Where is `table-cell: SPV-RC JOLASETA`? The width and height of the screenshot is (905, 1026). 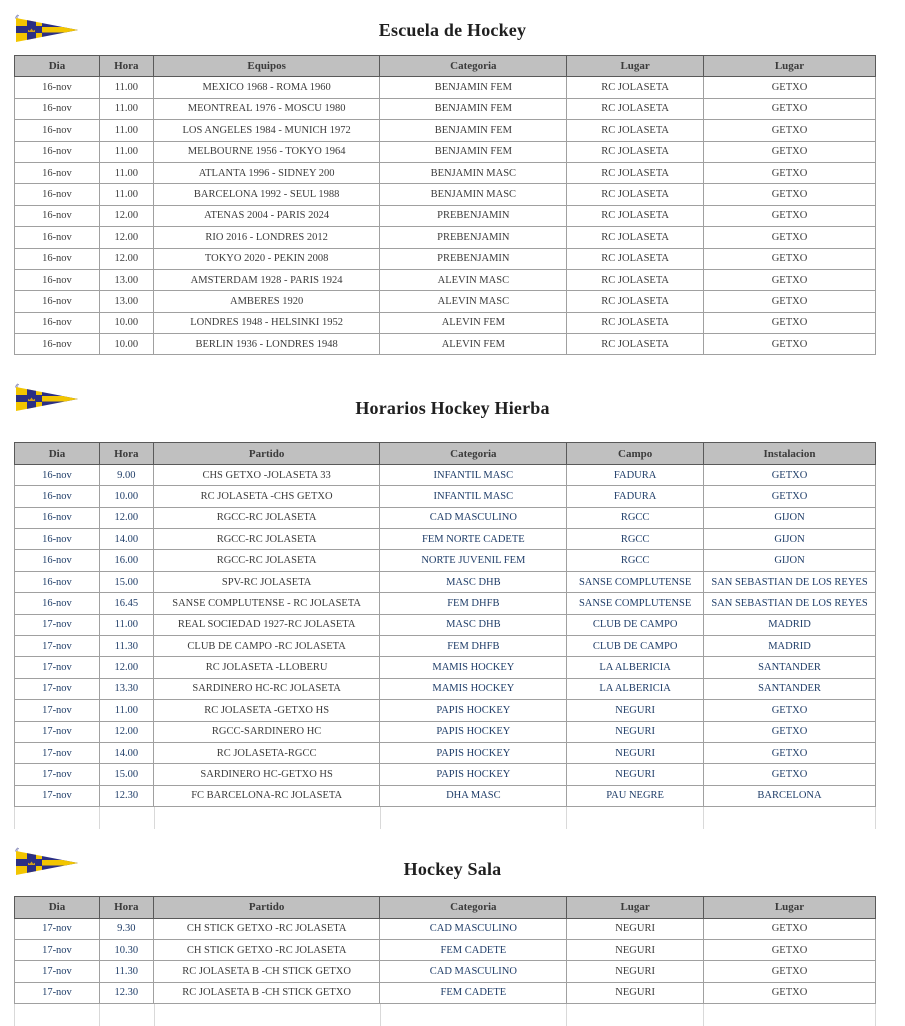 table-cell: SPV-RC JOLASETA is located at coordinates (266, 582).